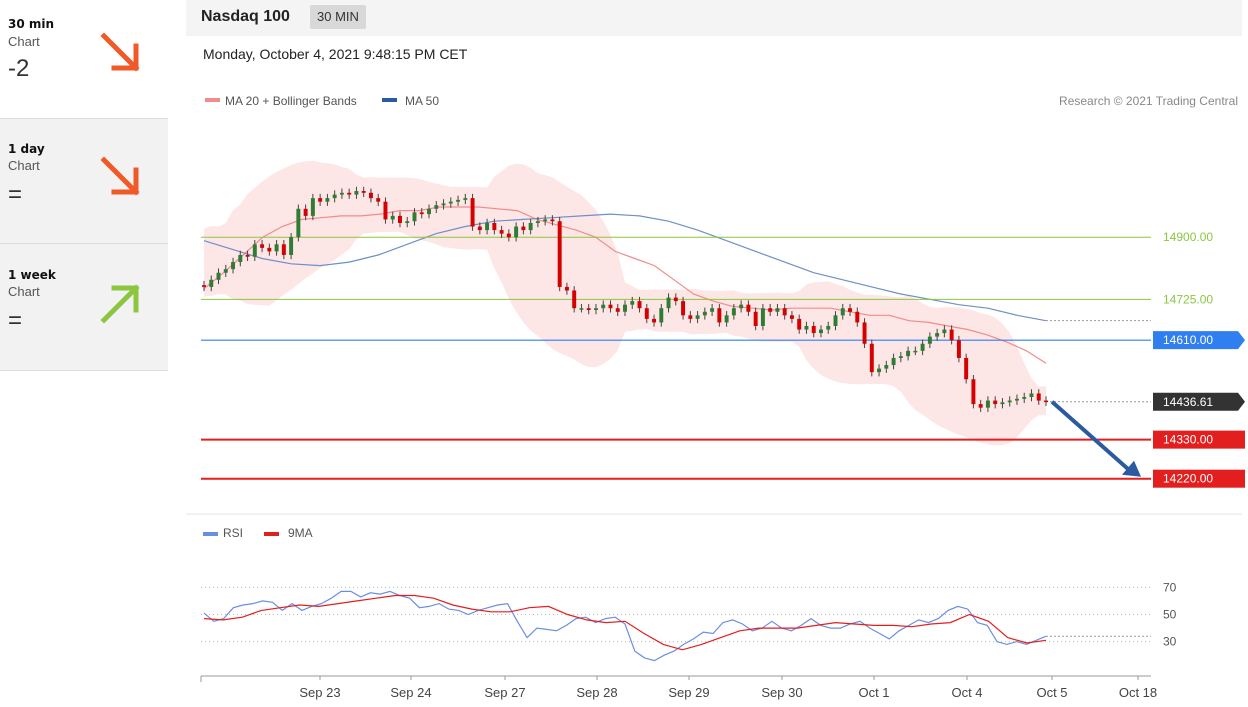 Image resolution: width=1248 pixels, height=707 pixels. Describe the element at coordinates (1188, 440) in the screenshot. I see `support-label: 14330.00` at that location.